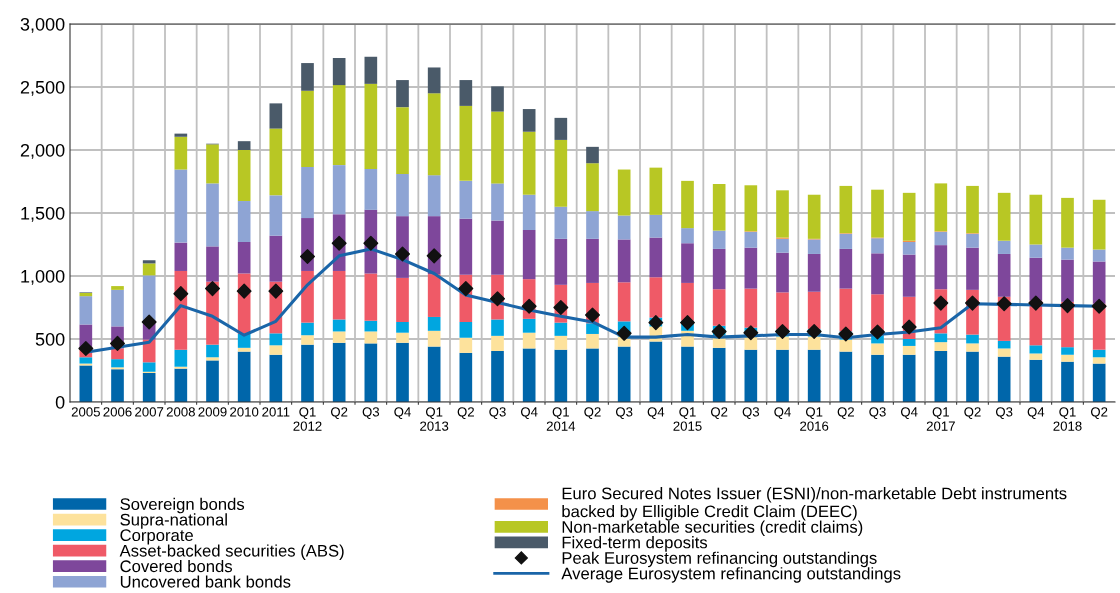 This screenshot has height=593, width=1120. I want to click on legend-label: Non-marketable securities (credit claims), so click(712, 528).